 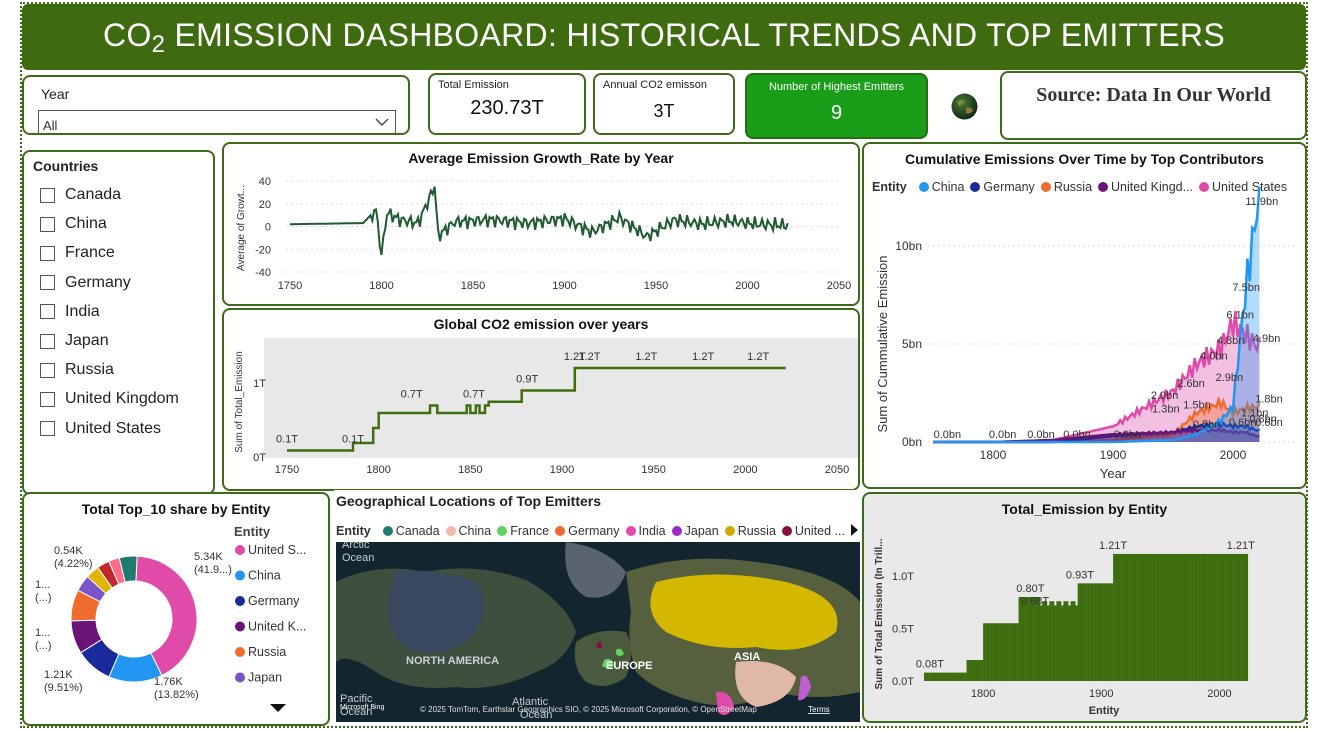 What do you see at coordinates (73, 564) in the screenshot?
I see `donut-label: (4.22%)` at bounding box center [73, 564].